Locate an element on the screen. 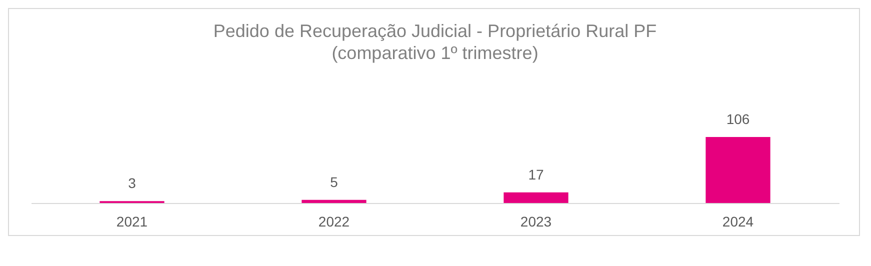  x-tick-label: 2021 is located at coordinates (132, 222).